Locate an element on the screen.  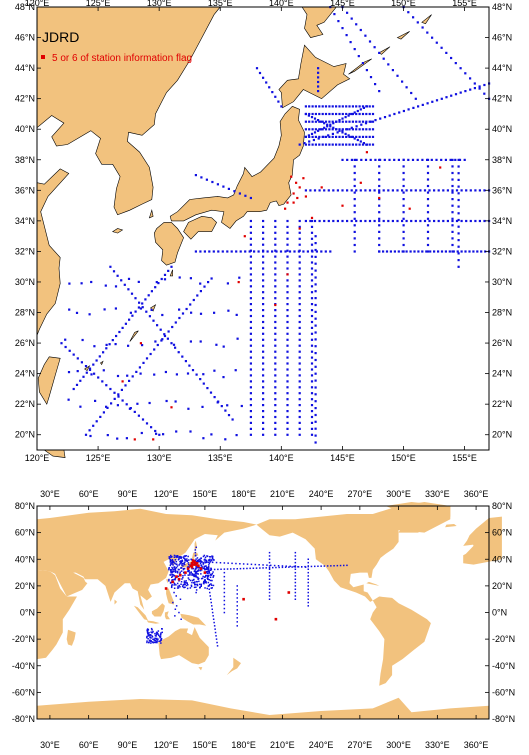
top-lon-tick-bottom: 120°E is located at coordinates (37, 458).